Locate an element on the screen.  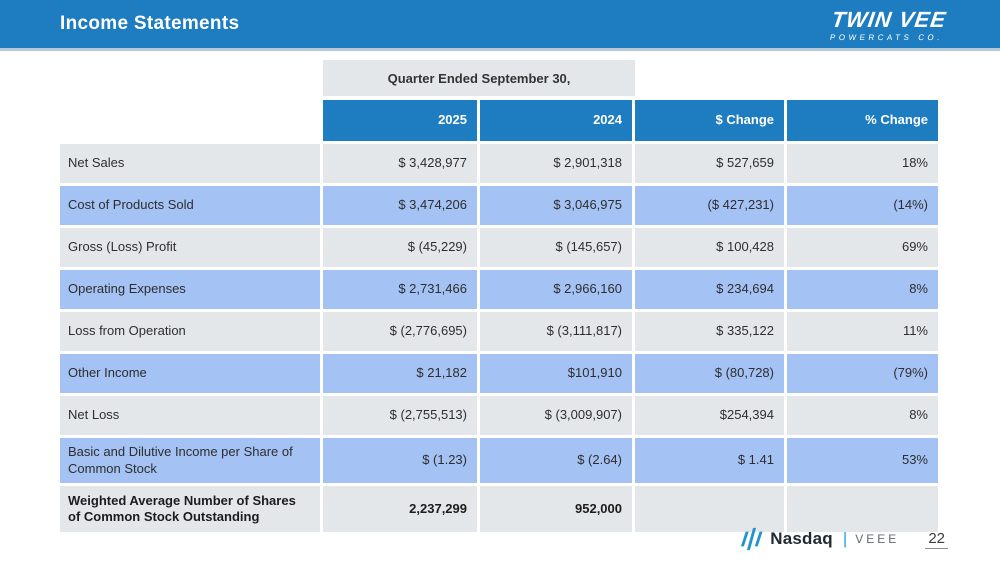
row-label: Net Loss is located at coordinates (190, 415).